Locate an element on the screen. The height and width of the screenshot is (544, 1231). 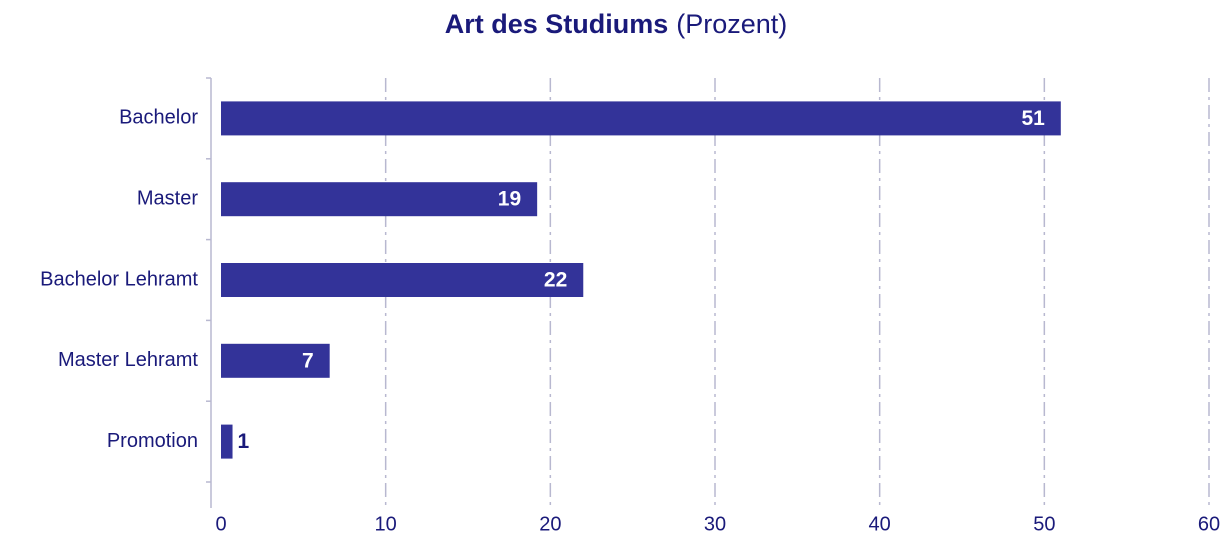
data-label: 19 is located at coordinates (509, 199).